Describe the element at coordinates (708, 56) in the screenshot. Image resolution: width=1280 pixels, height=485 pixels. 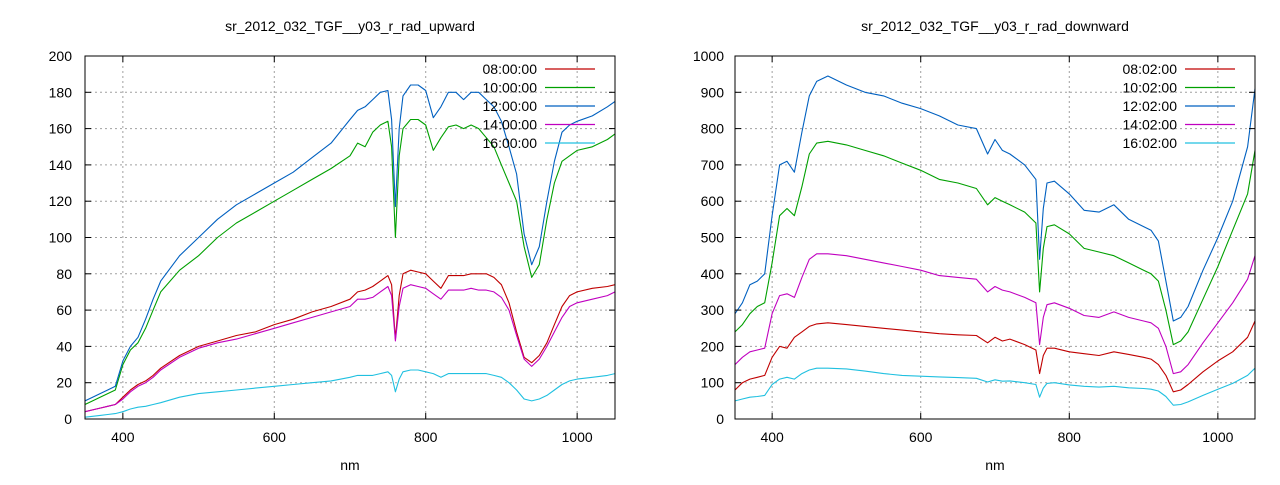
I see `y-tick-label: 1000` at that location.